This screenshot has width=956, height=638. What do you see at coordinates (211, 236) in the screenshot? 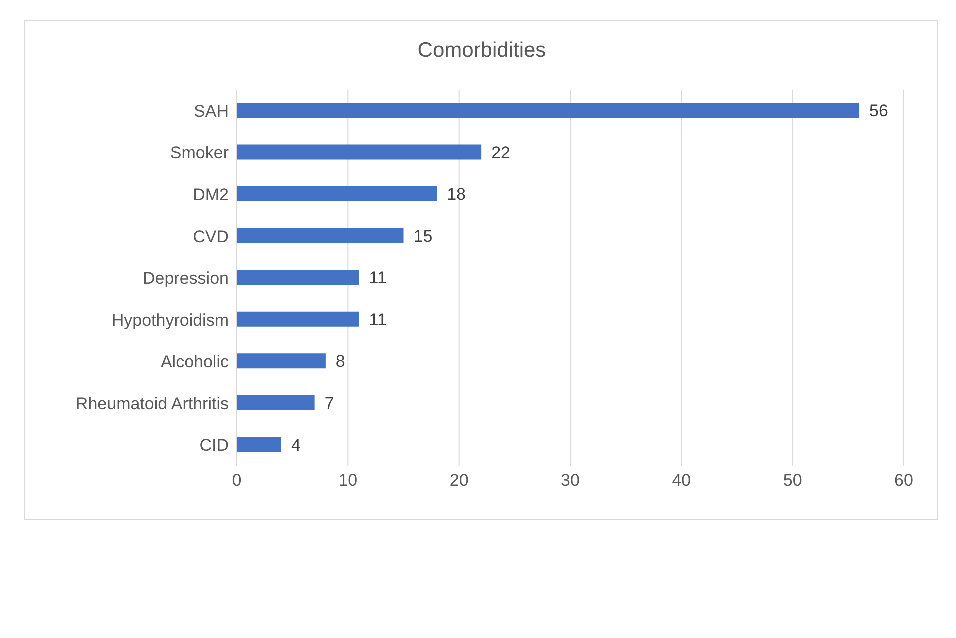
I see `y-tick-label: CVD` at bounding box center [211, 236].